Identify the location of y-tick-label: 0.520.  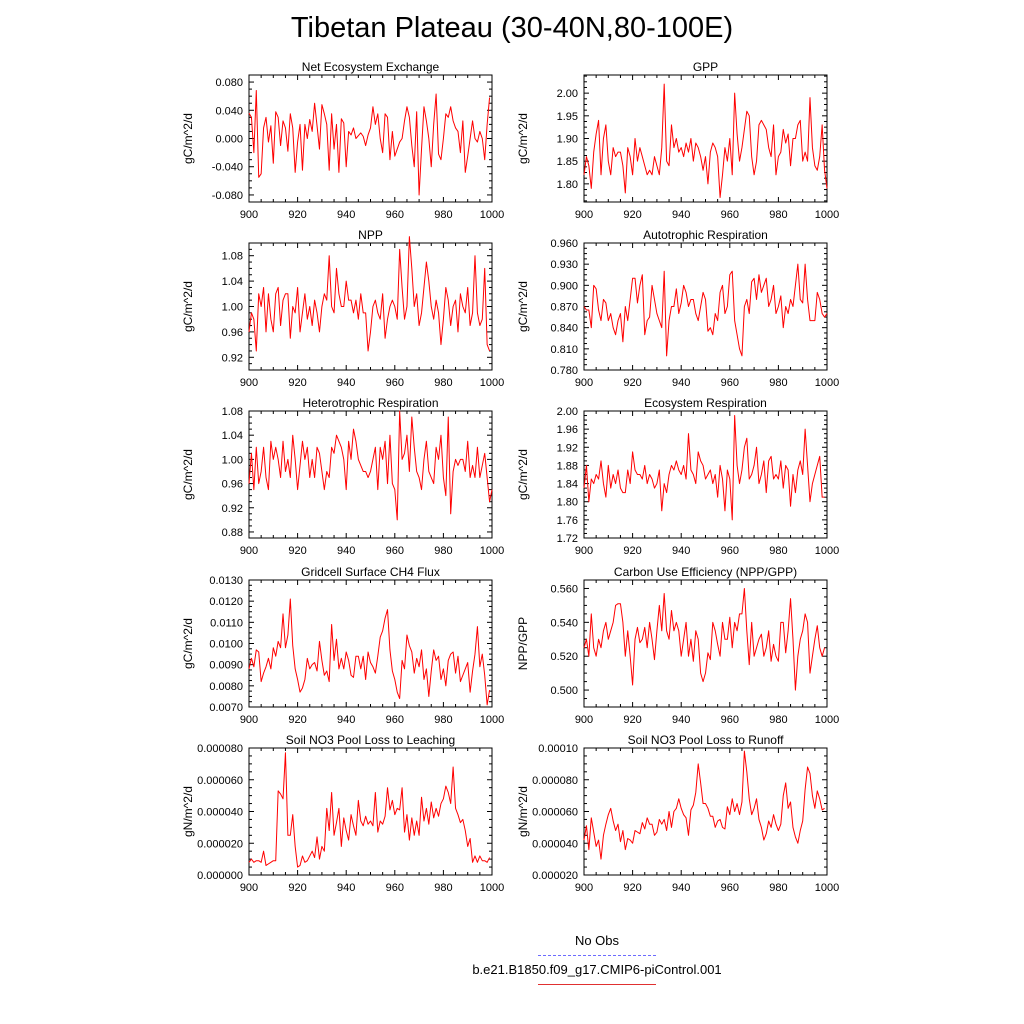
(564, 657).